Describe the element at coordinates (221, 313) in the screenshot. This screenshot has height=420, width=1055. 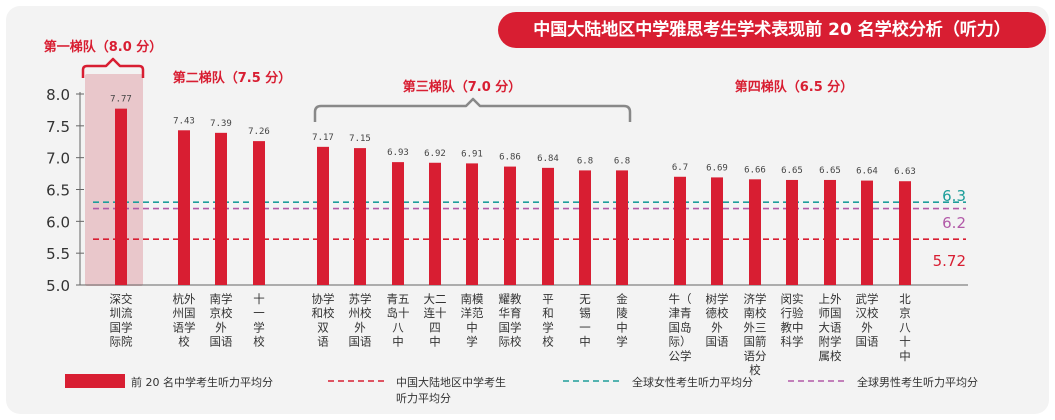
I see `x-category-label: 京校` at that location.